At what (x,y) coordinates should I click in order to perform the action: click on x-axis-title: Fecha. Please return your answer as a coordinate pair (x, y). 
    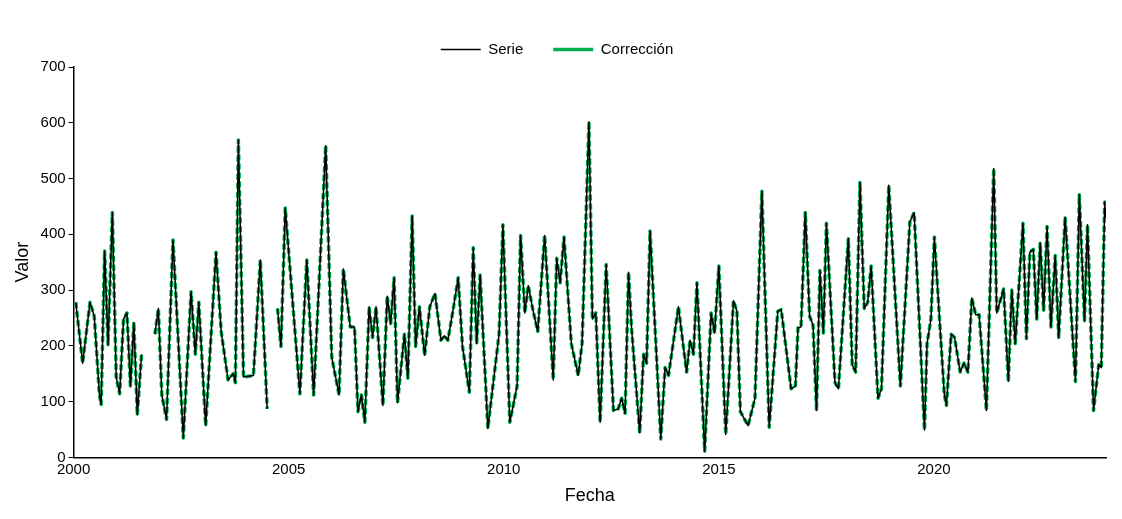
    Looking at the image, I should click on (590, 495).